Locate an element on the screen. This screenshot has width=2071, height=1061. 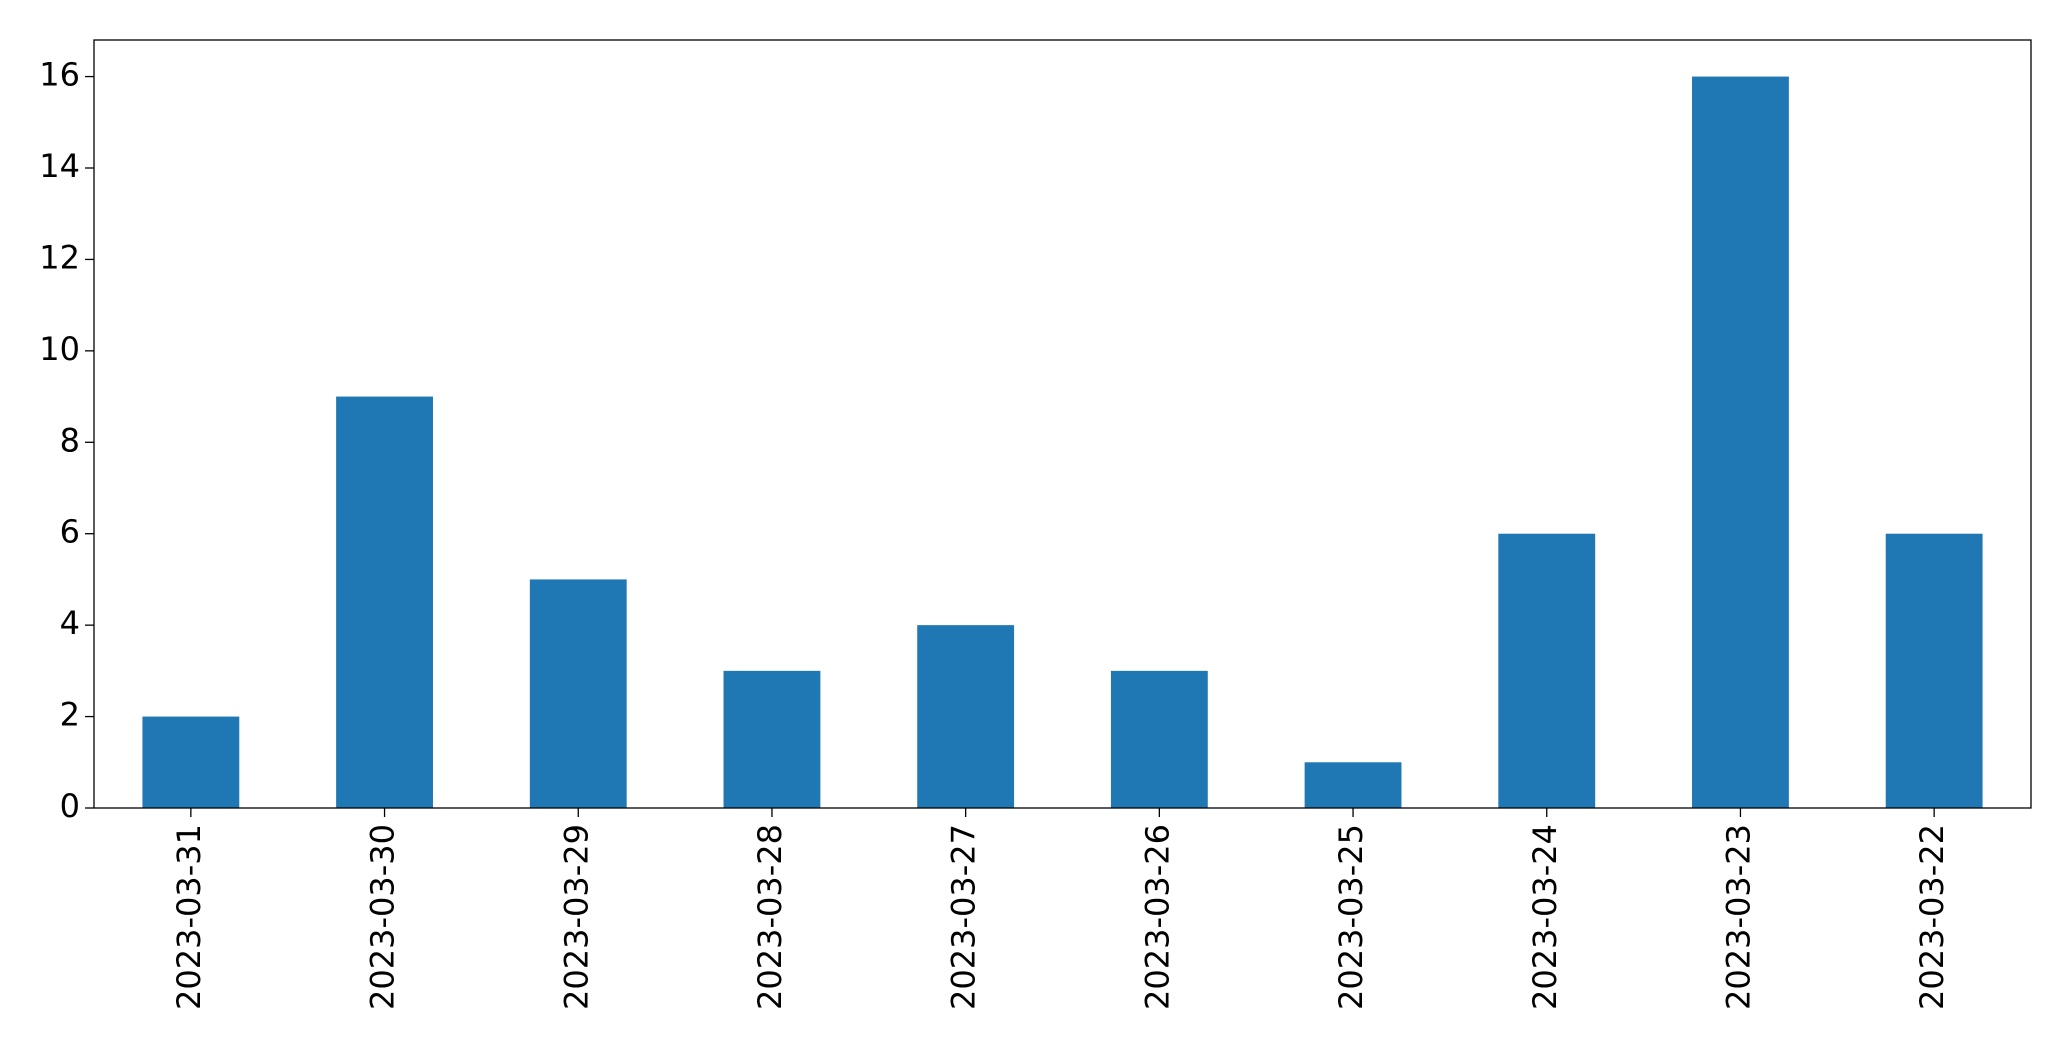
x-tick-label: 2023-03-24 is located at coordinates (1545, 917).